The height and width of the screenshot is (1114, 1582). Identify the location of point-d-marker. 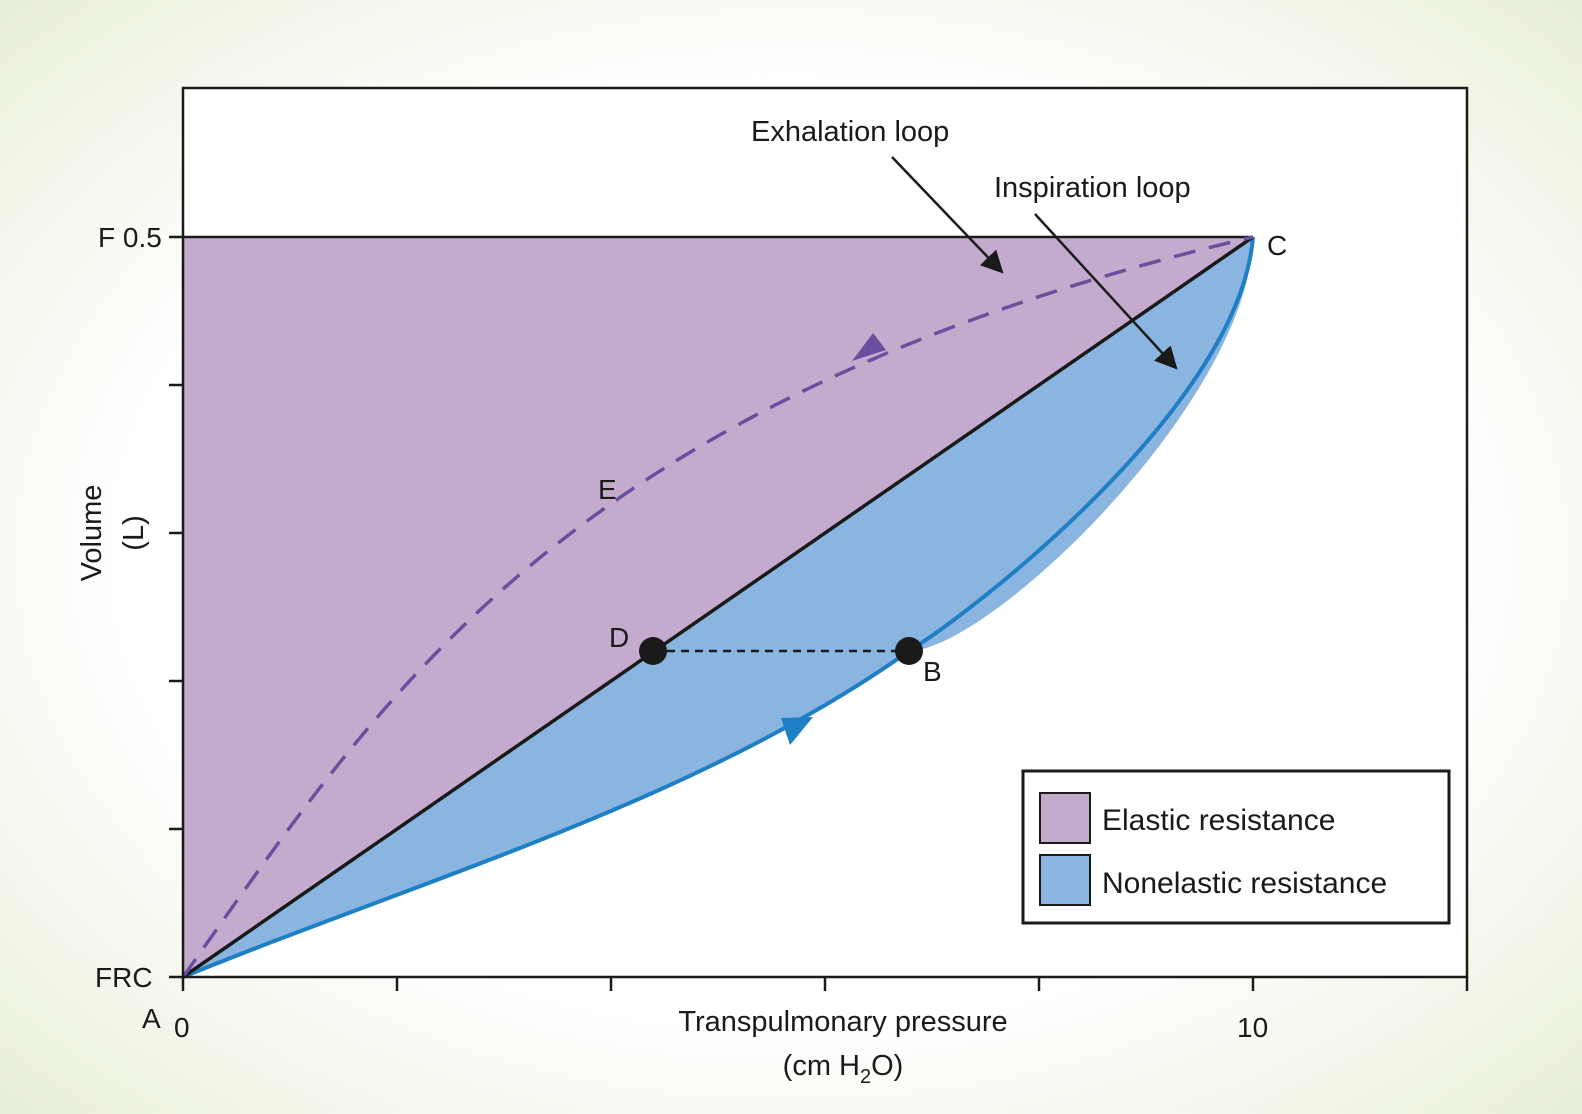
(653, 651).